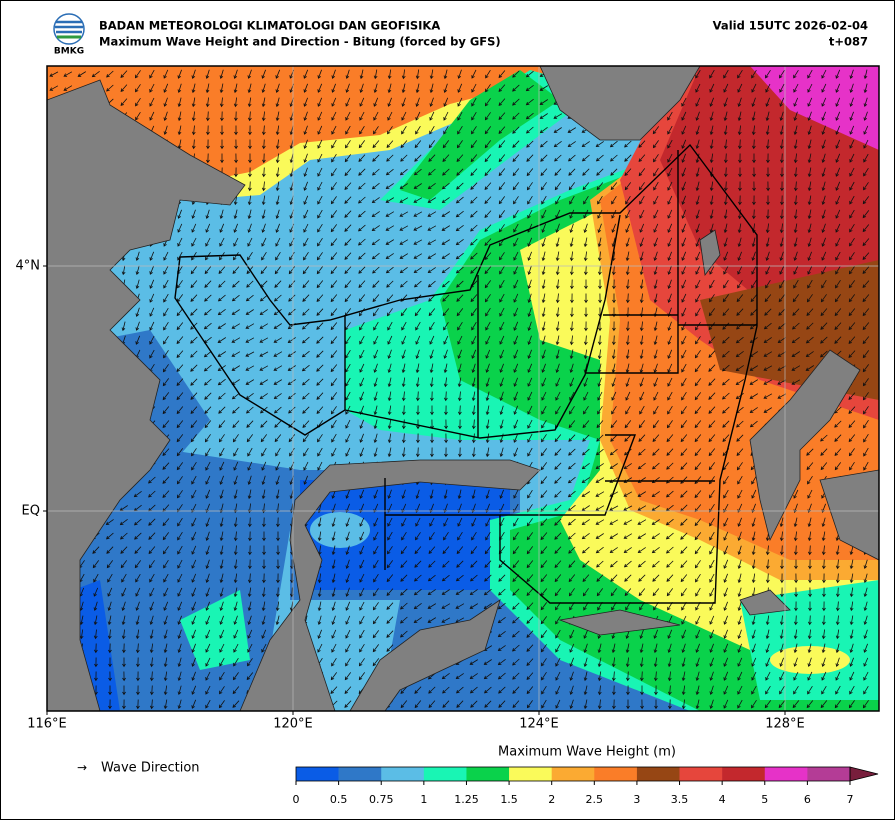 This screenshot has width=895, height=820. Describe the element at coordinates (47, 724) in the screenshot. I see `lon-label: 116°E` at that location.